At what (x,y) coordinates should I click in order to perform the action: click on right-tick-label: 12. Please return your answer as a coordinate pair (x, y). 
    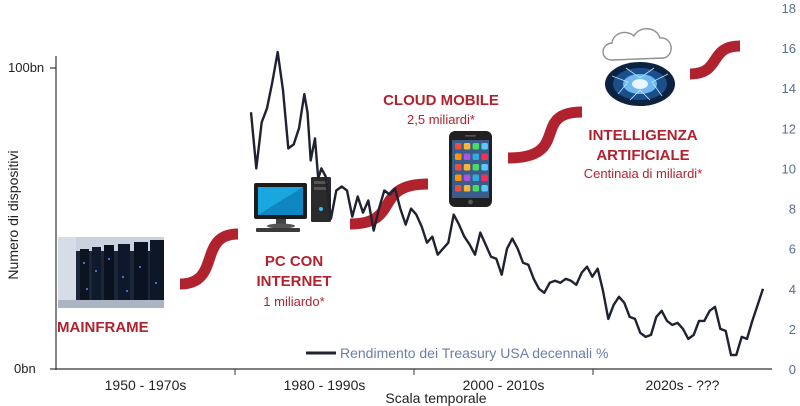
    Looking at the image, I should click on (789, 128).